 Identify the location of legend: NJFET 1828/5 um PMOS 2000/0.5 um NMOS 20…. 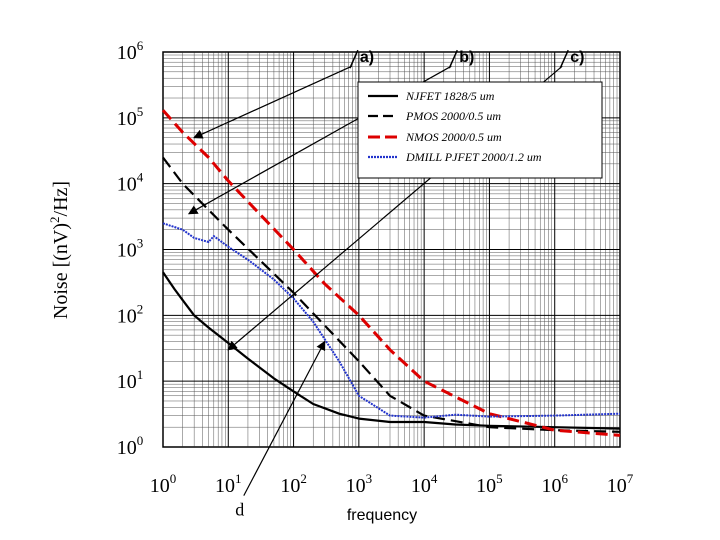
(480, 130).